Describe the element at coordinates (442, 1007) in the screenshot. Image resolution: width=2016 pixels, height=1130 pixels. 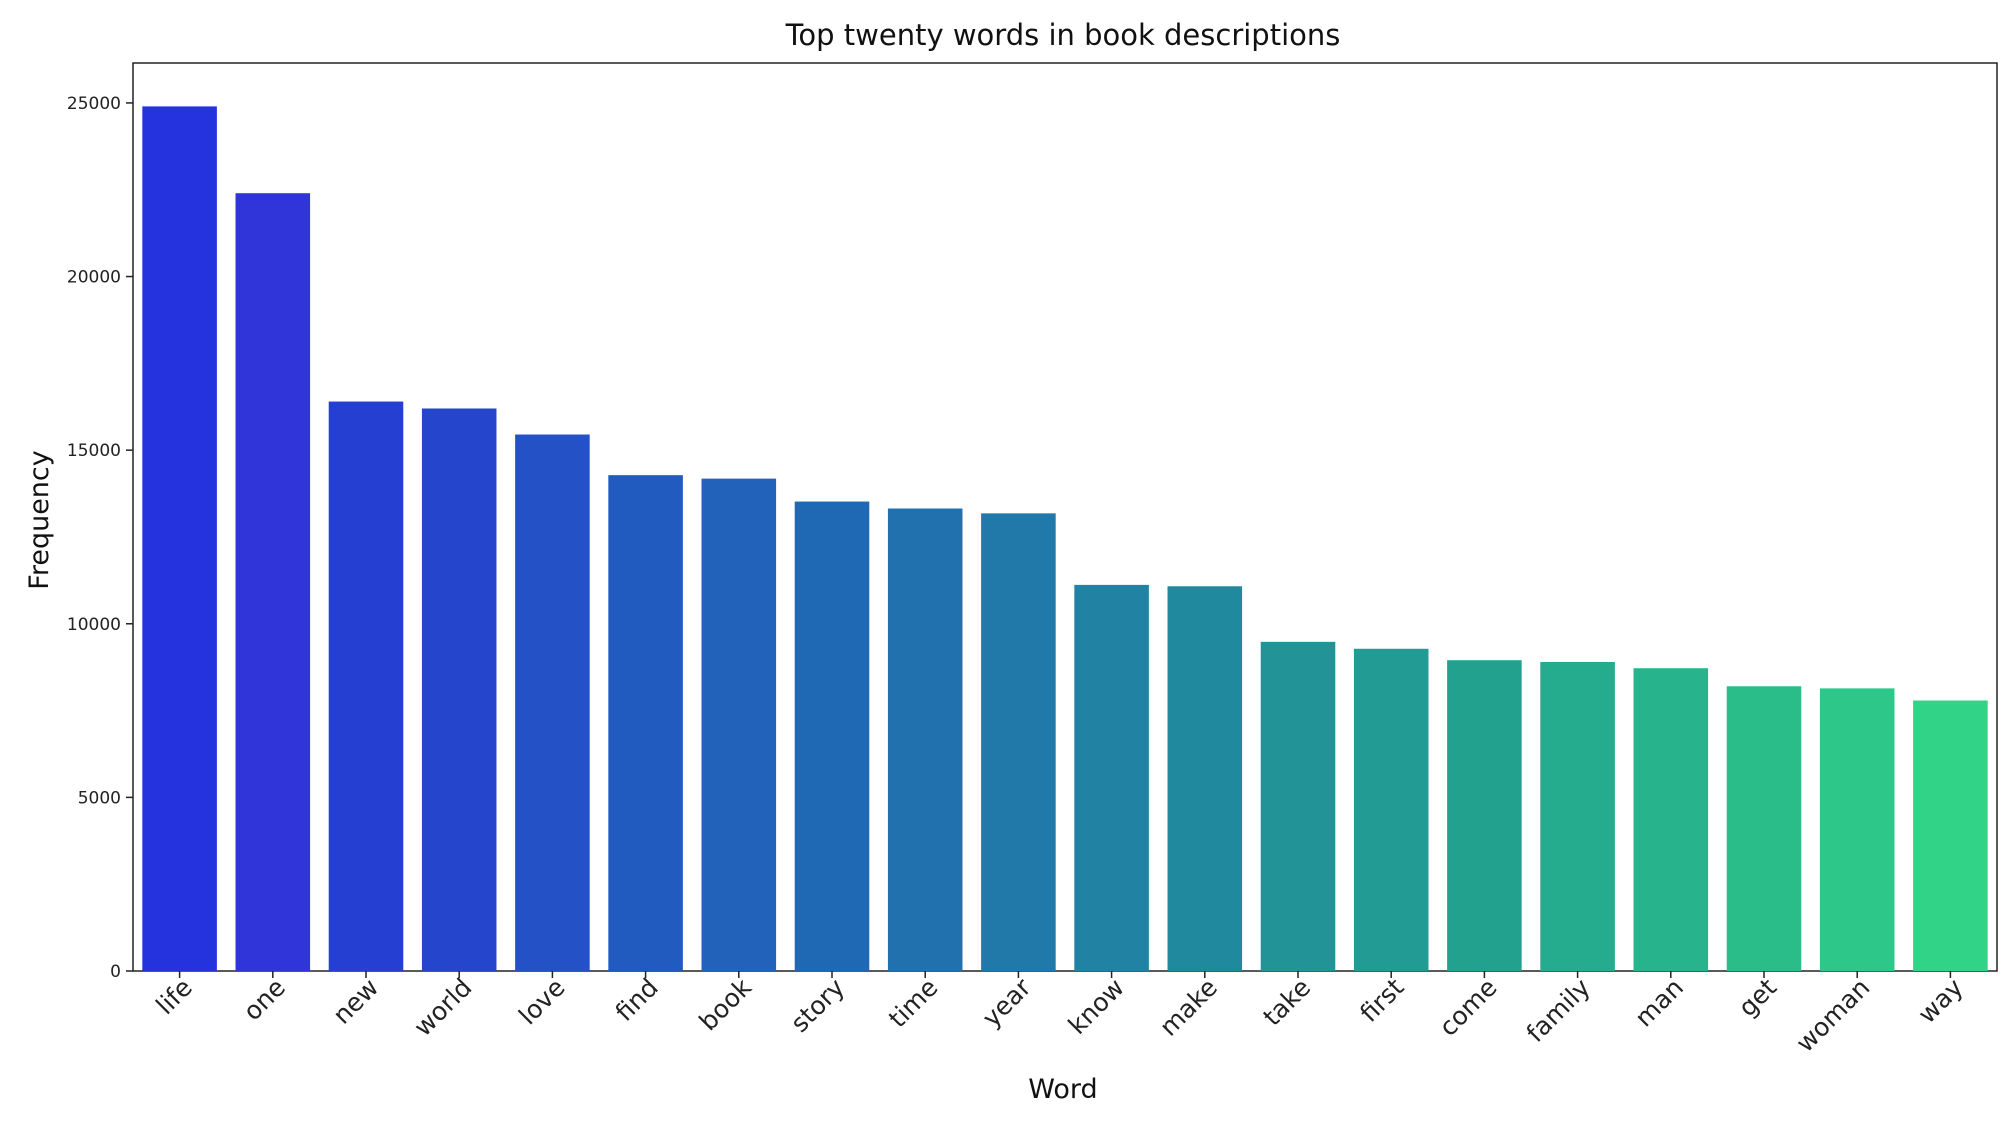
I see `x-tick-label: world` at that location.